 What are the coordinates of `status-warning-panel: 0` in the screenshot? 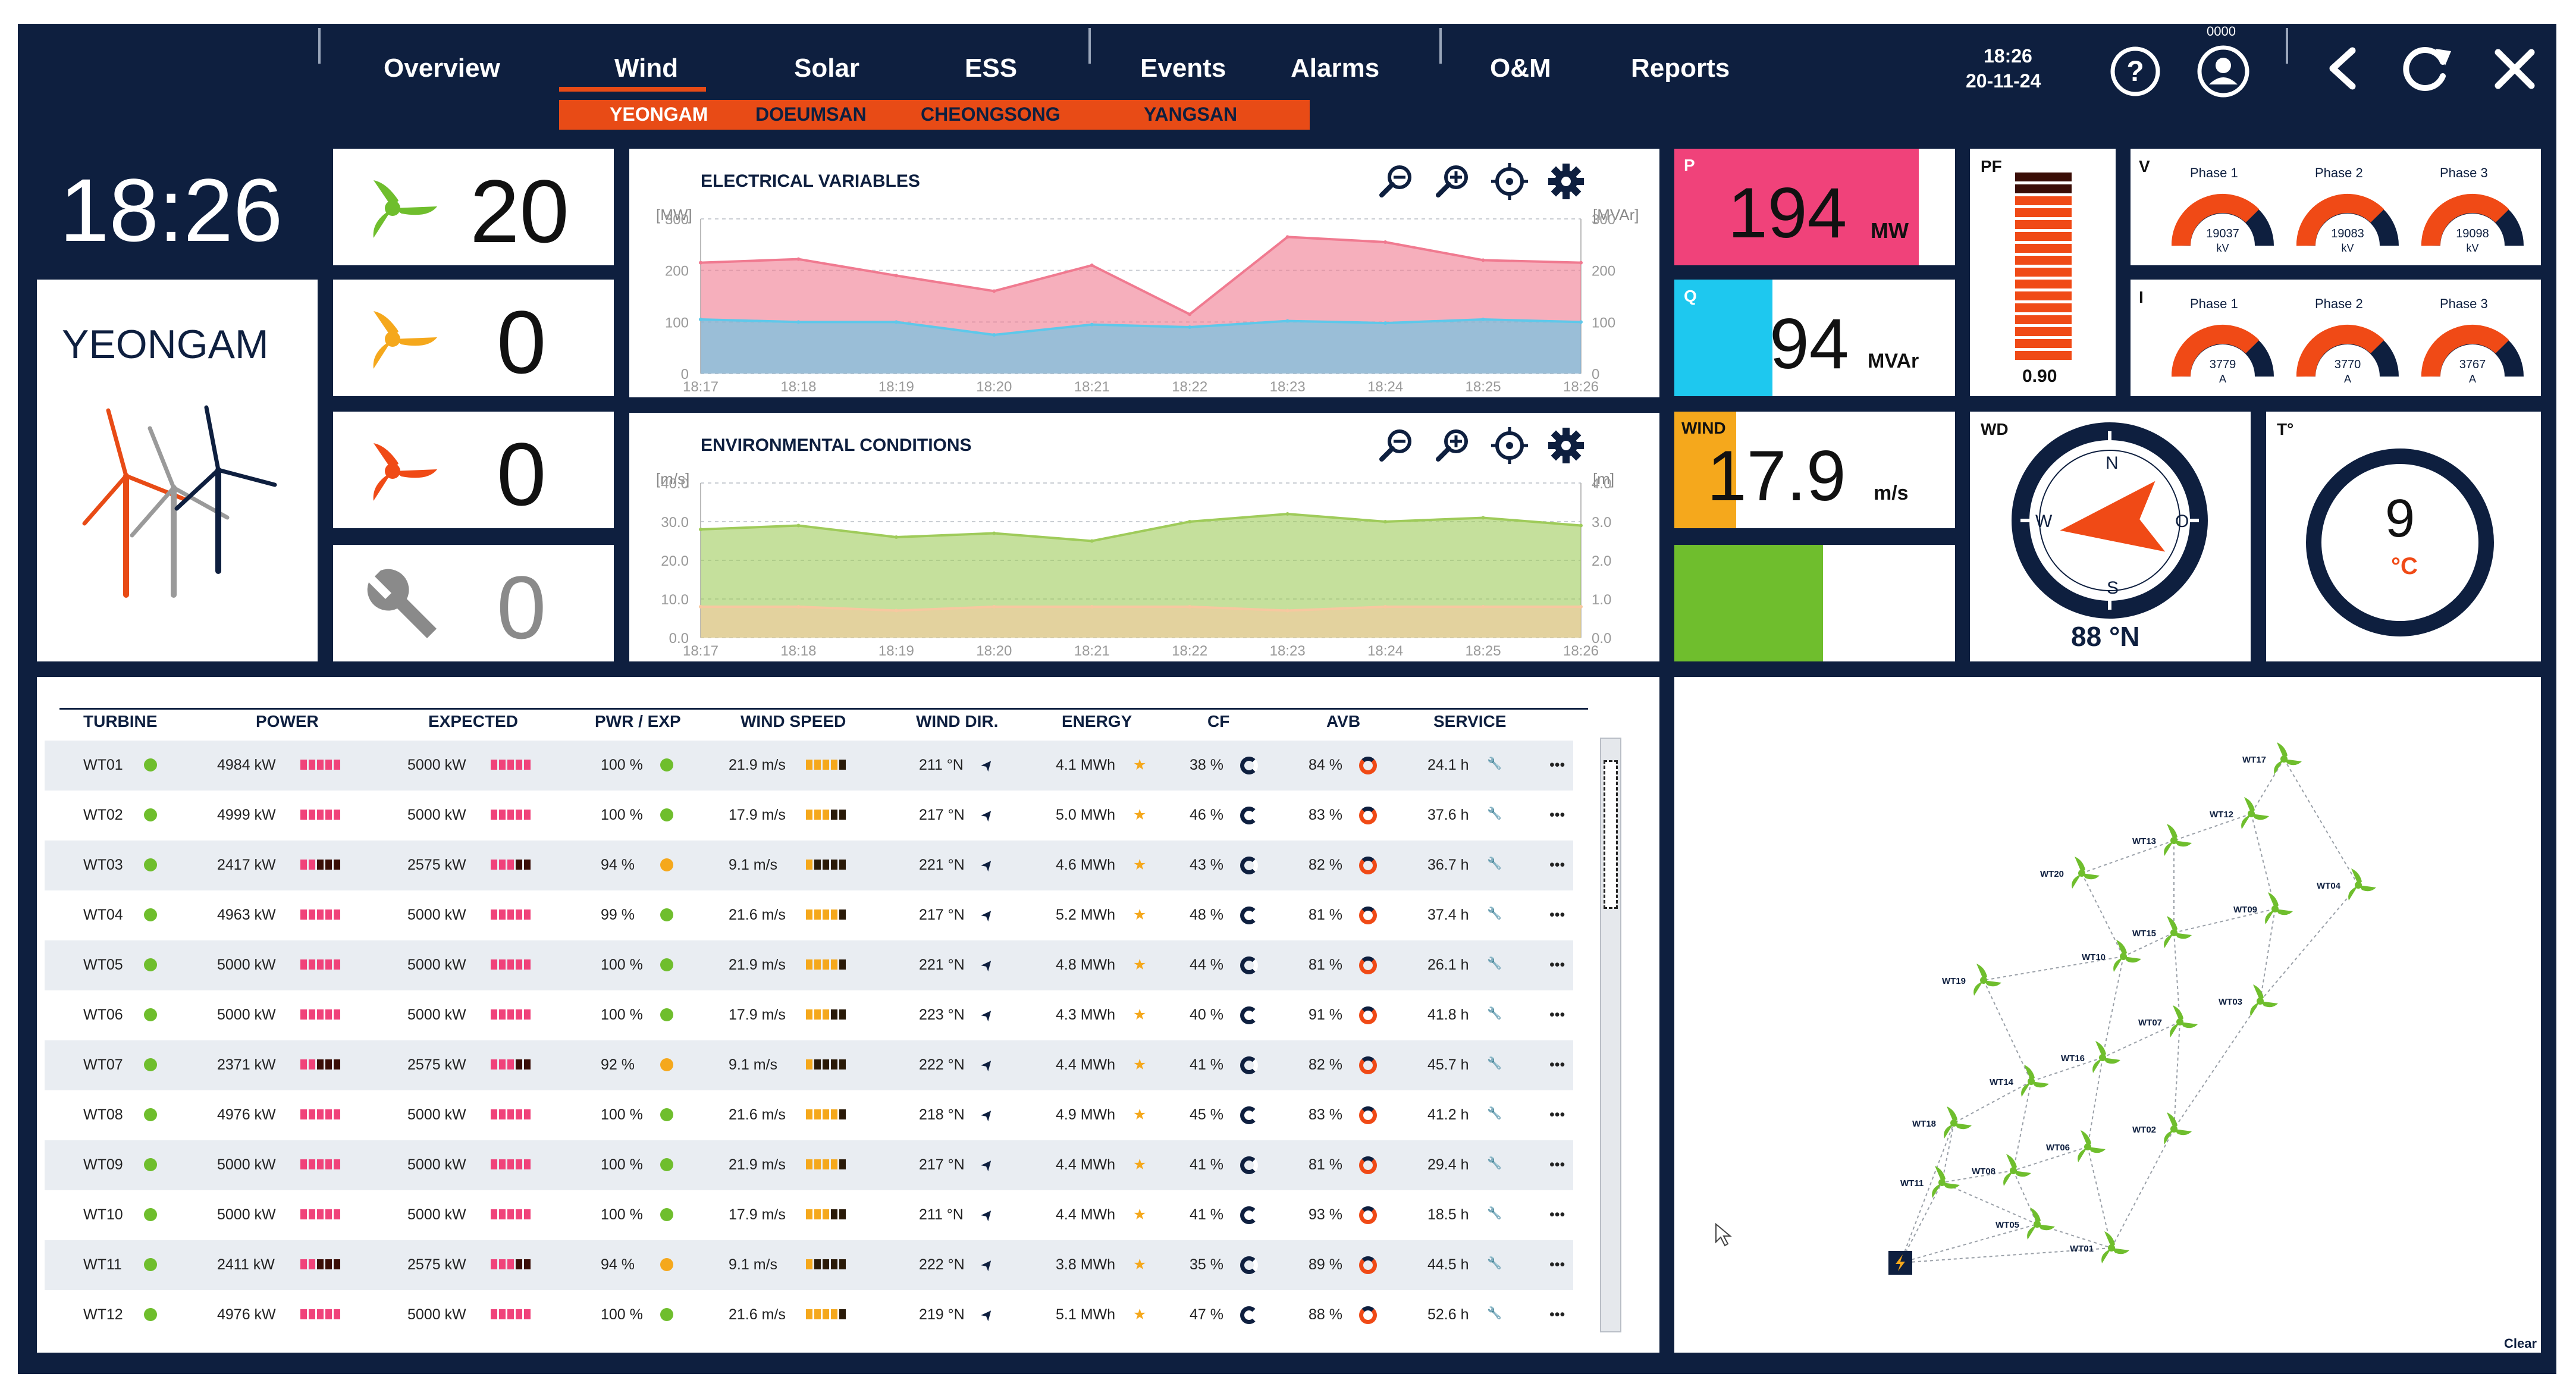 It's located at (473, 338).